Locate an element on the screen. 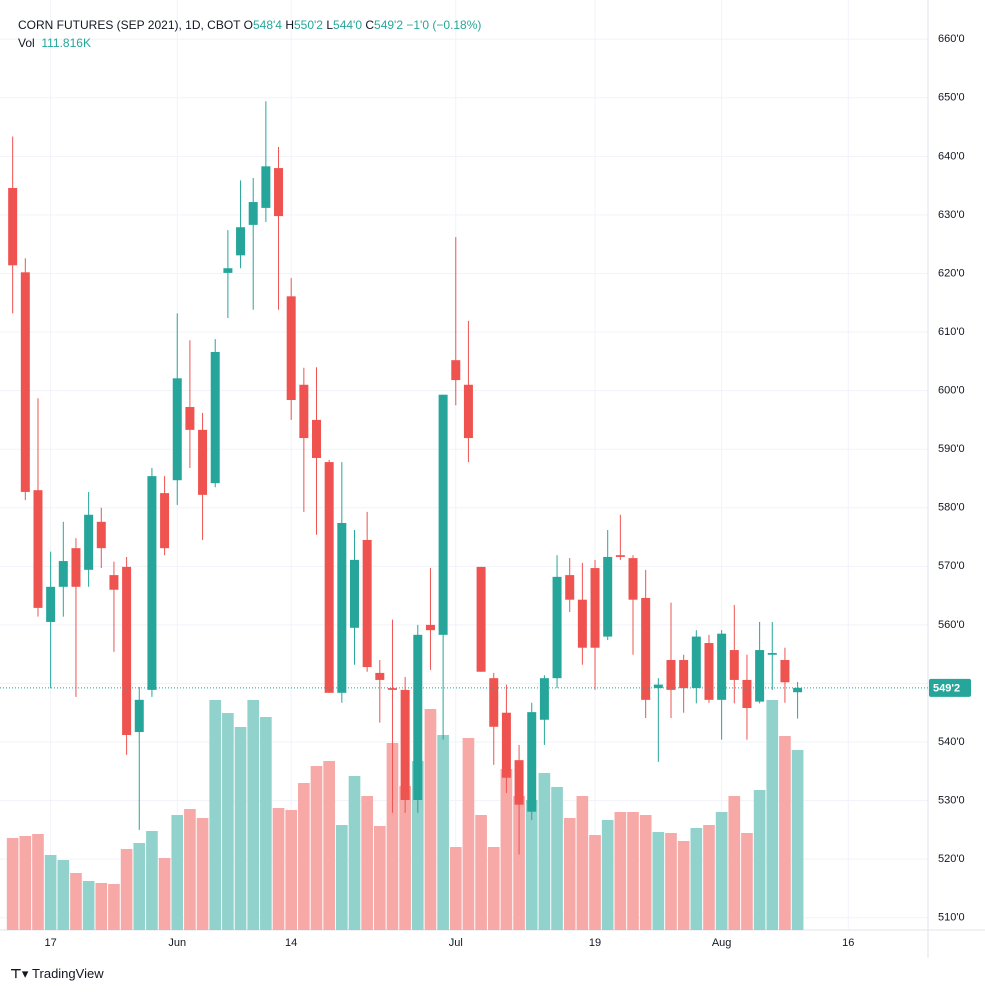 Image resolution: width=985 pixels, height=993 pixels. y-tick-label: 560'0 is located at coordinates (951, 625).